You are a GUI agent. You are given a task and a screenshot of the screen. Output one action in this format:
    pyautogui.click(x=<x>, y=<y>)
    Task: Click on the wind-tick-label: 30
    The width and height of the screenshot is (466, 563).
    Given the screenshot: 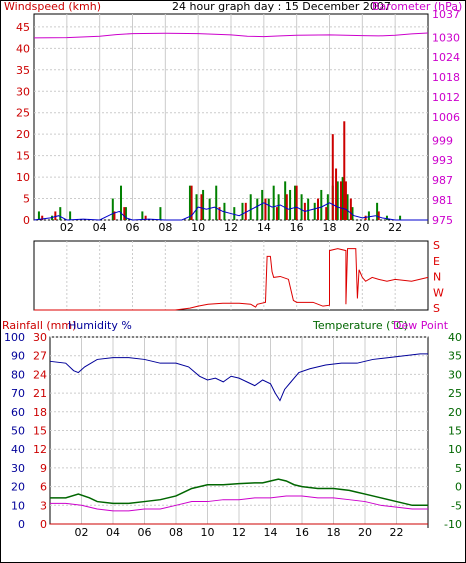 What is the action you would take?
    pyautogui.click(x=23, y=91)
    